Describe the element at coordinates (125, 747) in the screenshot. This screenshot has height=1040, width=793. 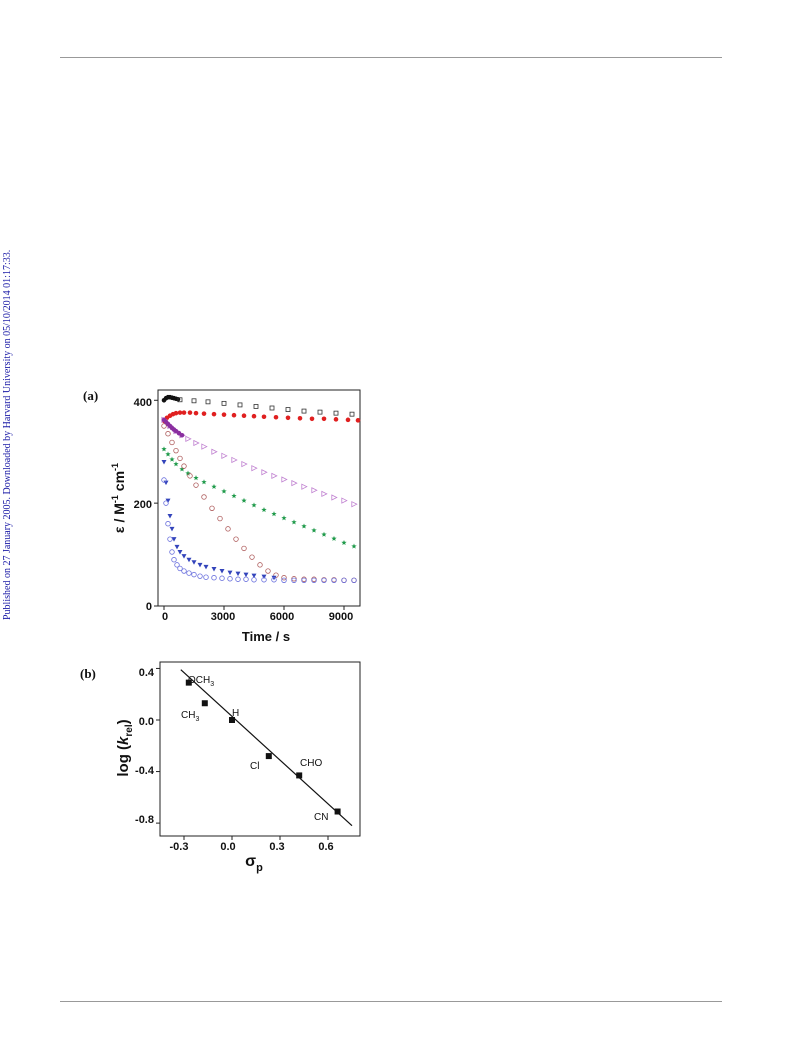
I see `b-y-axis-title: log (krel)` at that location.